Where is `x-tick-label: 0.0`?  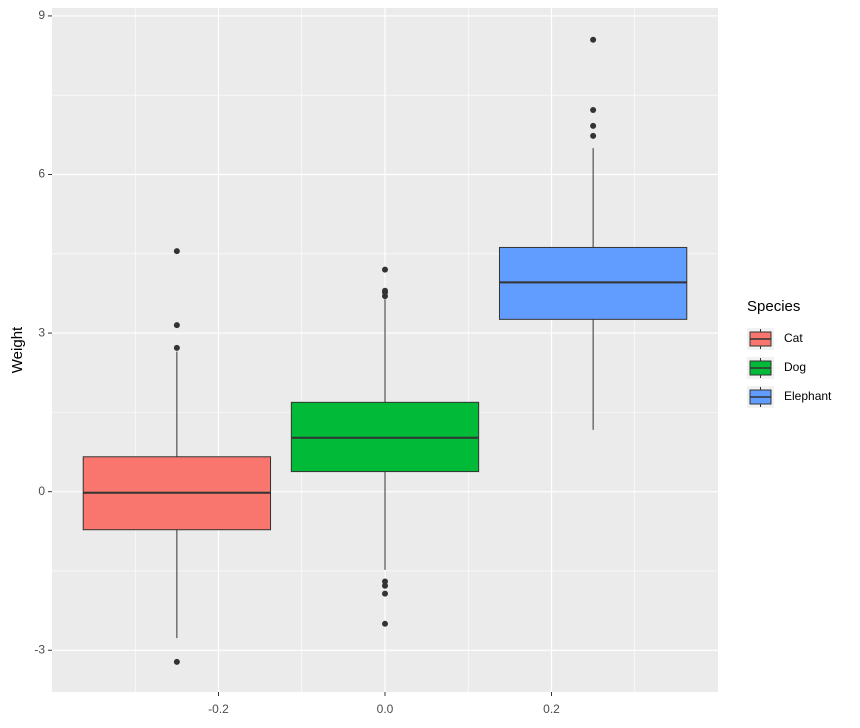 x-tick-label: 0.0 is located at coordinates (385, 709).